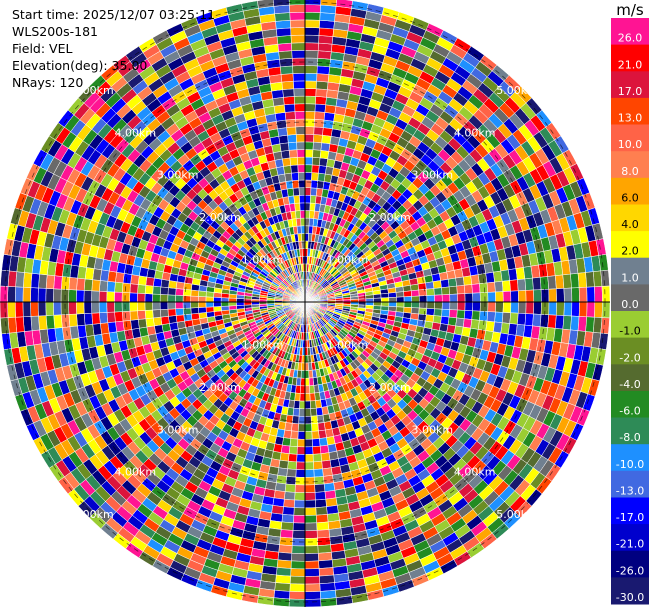  Describe the element at coordinates (80, 65) in the screenshot. I see `elevation-label: Elevation(deg): 35.00` at that location.